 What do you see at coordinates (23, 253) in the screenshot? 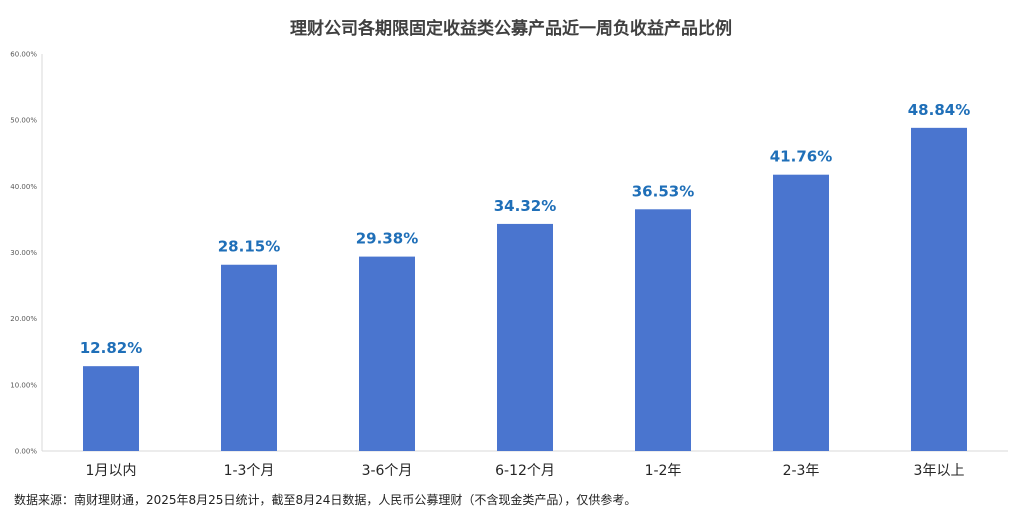
I see `y-tick-label: 30.00%` at bounding box center [23, 253].